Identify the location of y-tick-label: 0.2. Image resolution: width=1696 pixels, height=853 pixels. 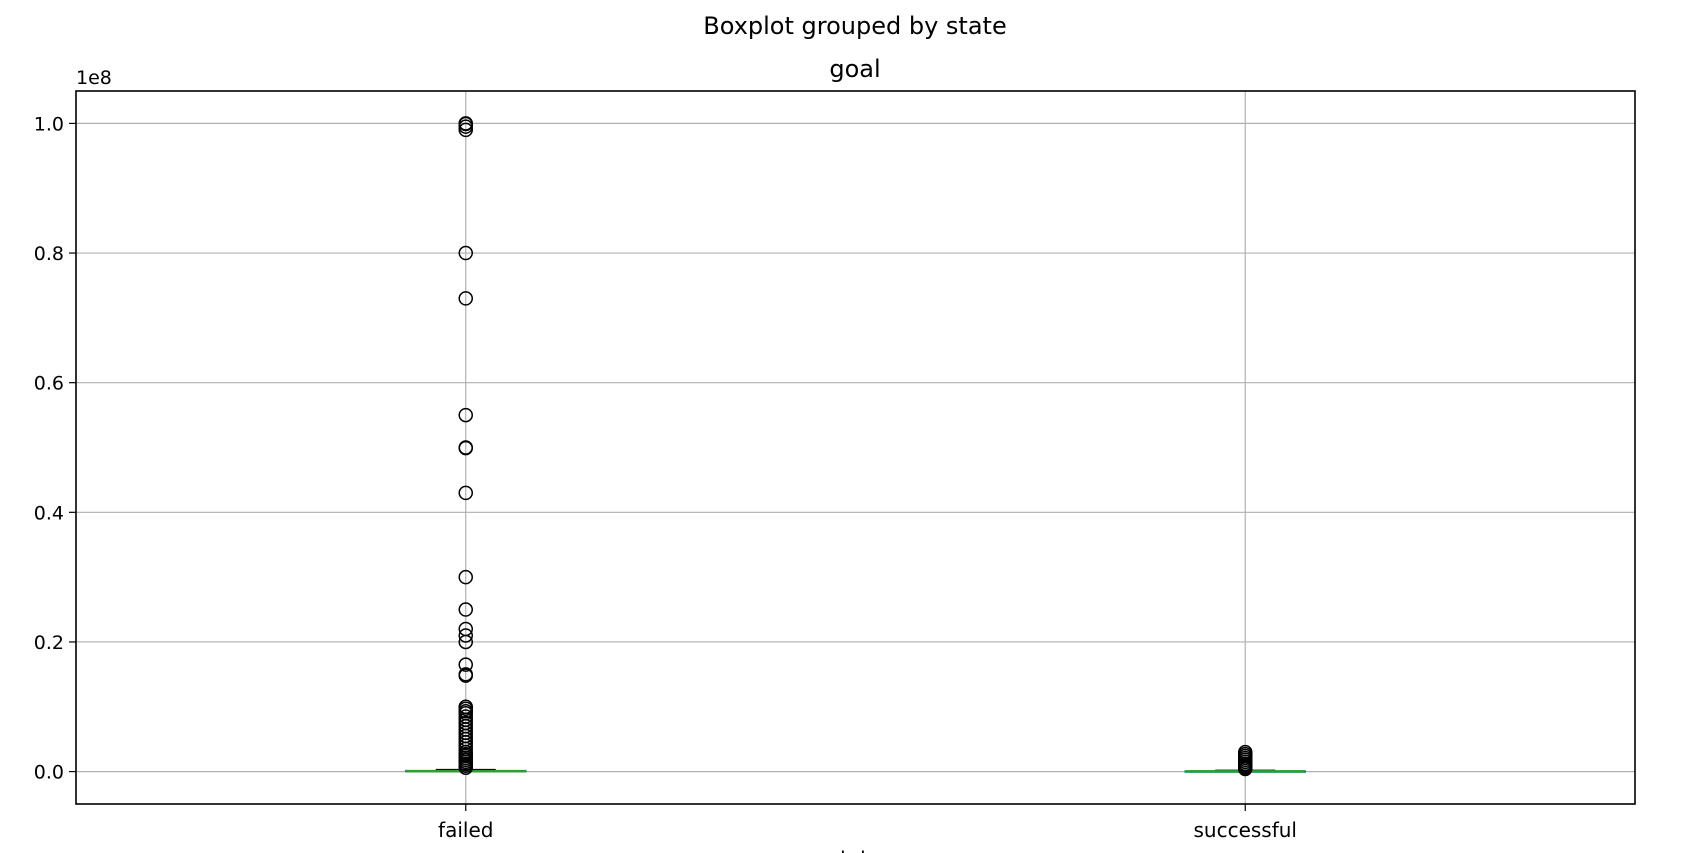
(49, 643).